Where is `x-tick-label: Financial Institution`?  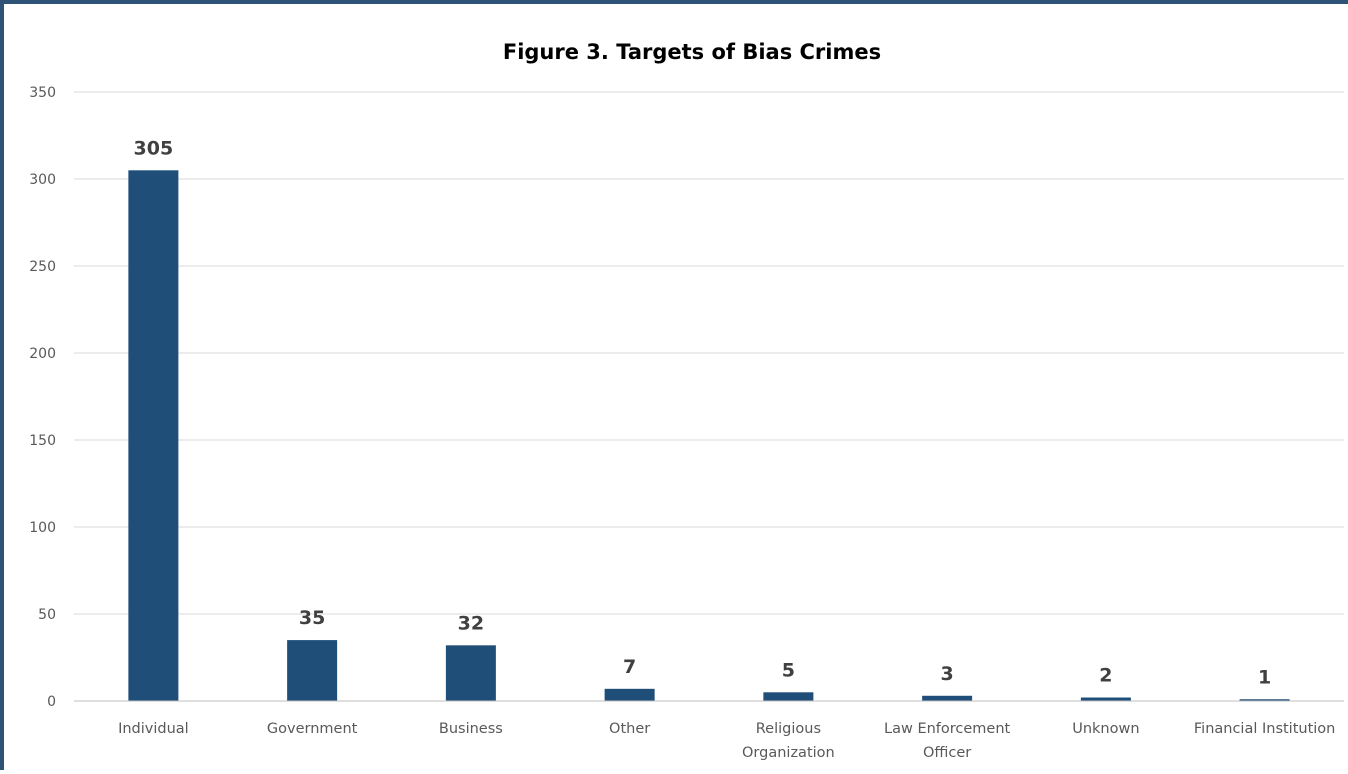
x-tick-label: Financial Institution is located at coordinates (1265, 729).